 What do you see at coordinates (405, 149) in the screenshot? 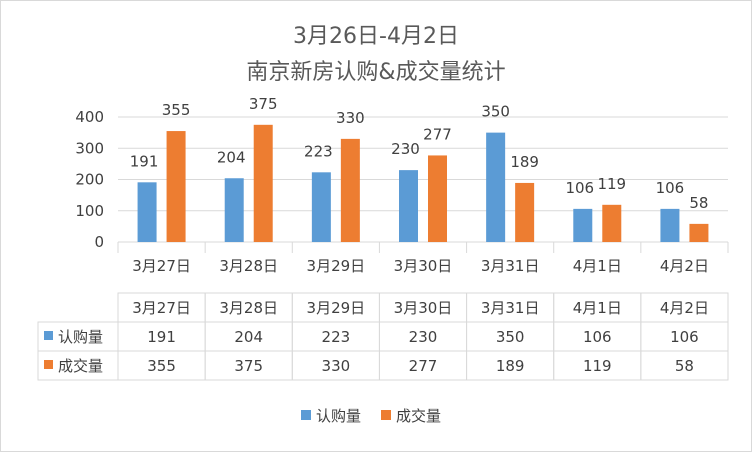
I see `data-label: 230` at bounding box center [405, 149].